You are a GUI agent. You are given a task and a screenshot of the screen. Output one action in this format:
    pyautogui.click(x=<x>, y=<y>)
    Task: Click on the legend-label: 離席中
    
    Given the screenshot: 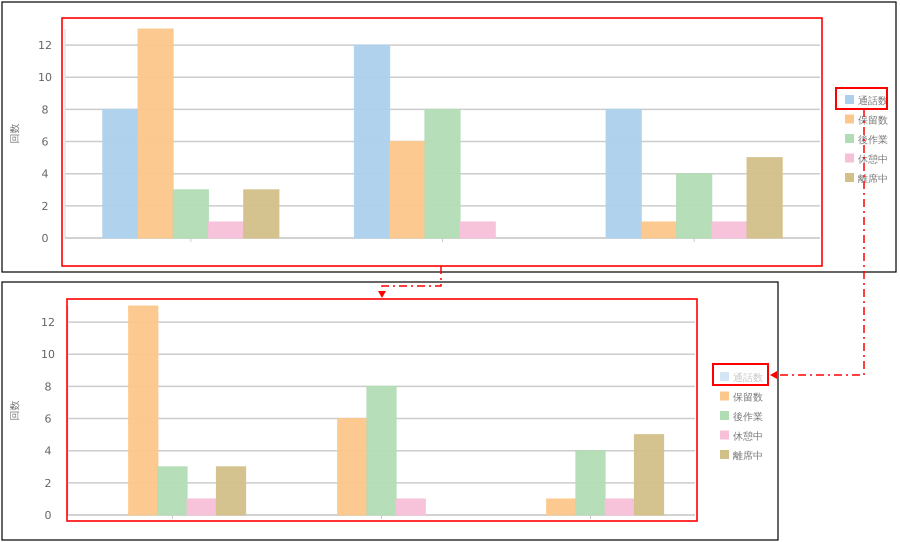 What is the action you would take?
    pyautogui.click(x=748, y=456)
    